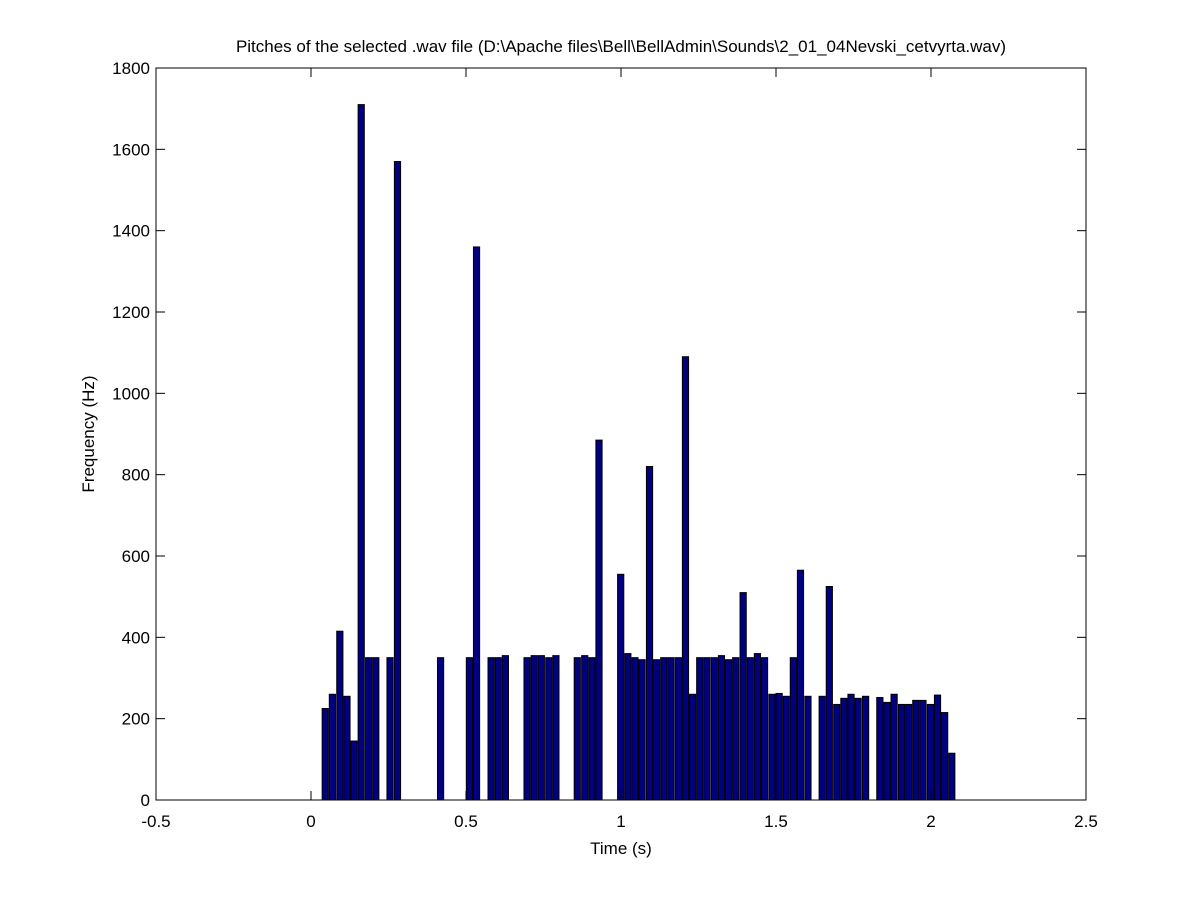  What do you see at coordinates (621, 848) in the screenshot?
I see `x-axis-label: Time (s)` at bounding box center [621, 848].